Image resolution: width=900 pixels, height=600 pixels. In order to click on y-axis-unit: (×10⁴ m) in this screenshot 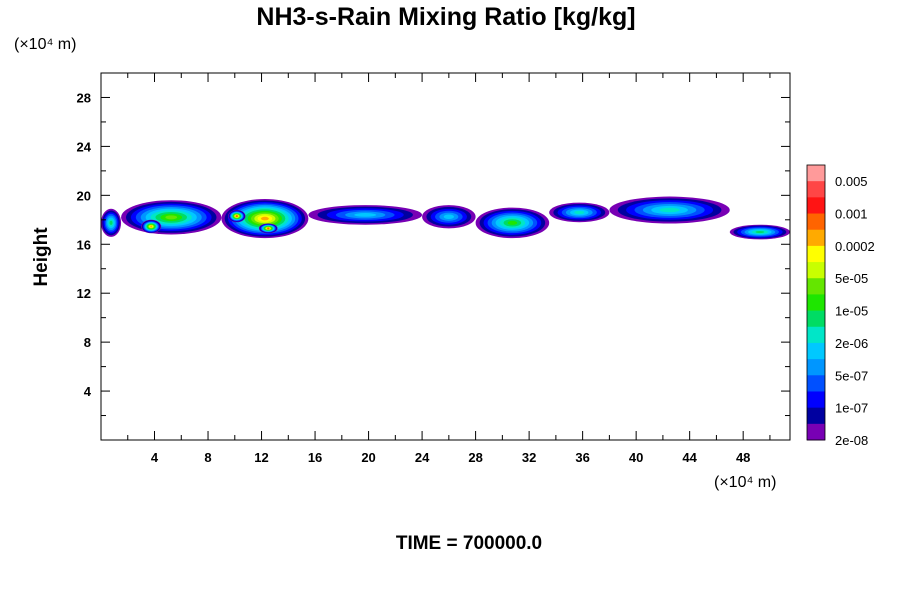, I will do `click(45, 44)`.